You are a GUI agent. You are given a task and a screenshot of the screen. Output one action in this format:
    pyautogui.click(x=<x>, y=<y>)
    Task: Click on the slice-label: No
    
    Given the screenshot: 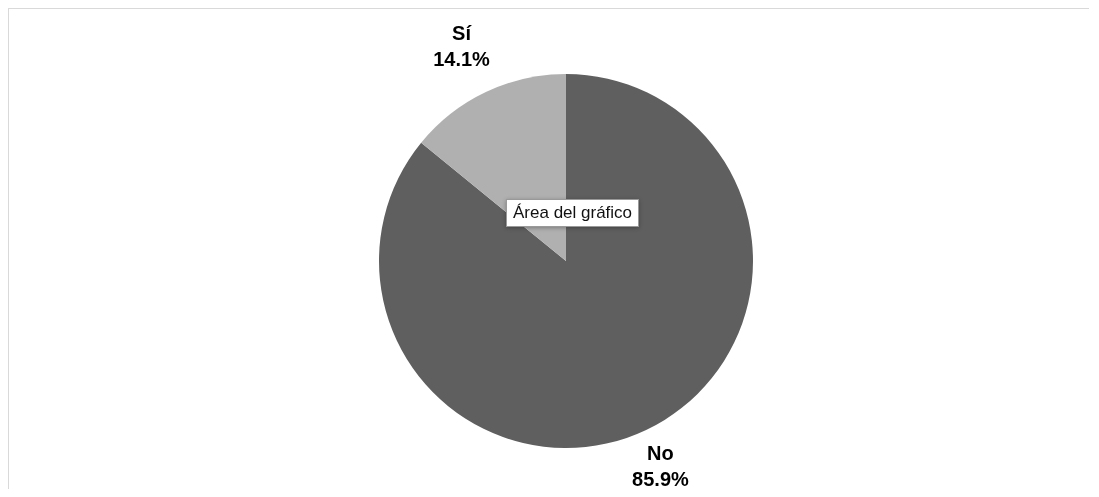 What is the action you would take?
    pyautogui.click(x=660, y=452)
    